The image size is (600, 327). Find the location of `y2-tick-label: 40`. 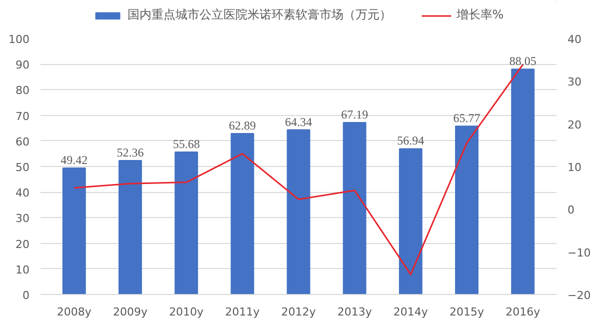

y2-tick-label: 40 is located at coordinates (575, 39).